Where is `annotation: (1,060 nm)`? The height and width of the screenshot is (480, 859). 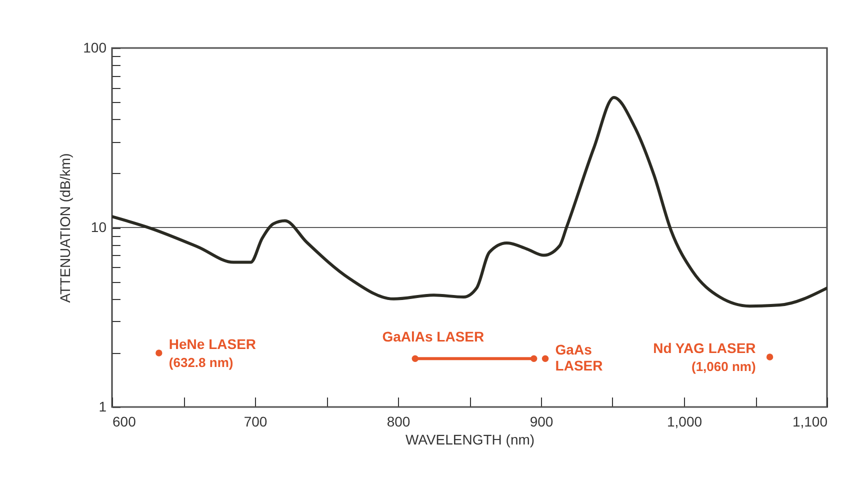 annotation: (1,060 nm) is located at coordinates (723, 366).